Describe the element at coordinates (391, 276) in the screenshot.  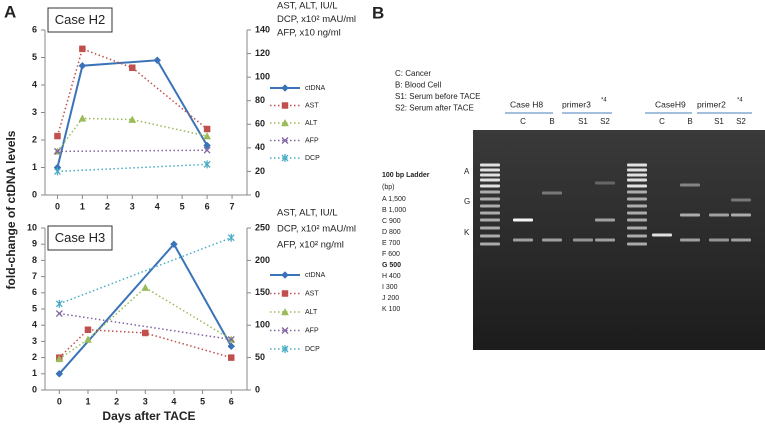
I see `ladder-entry: H 400` at that location.